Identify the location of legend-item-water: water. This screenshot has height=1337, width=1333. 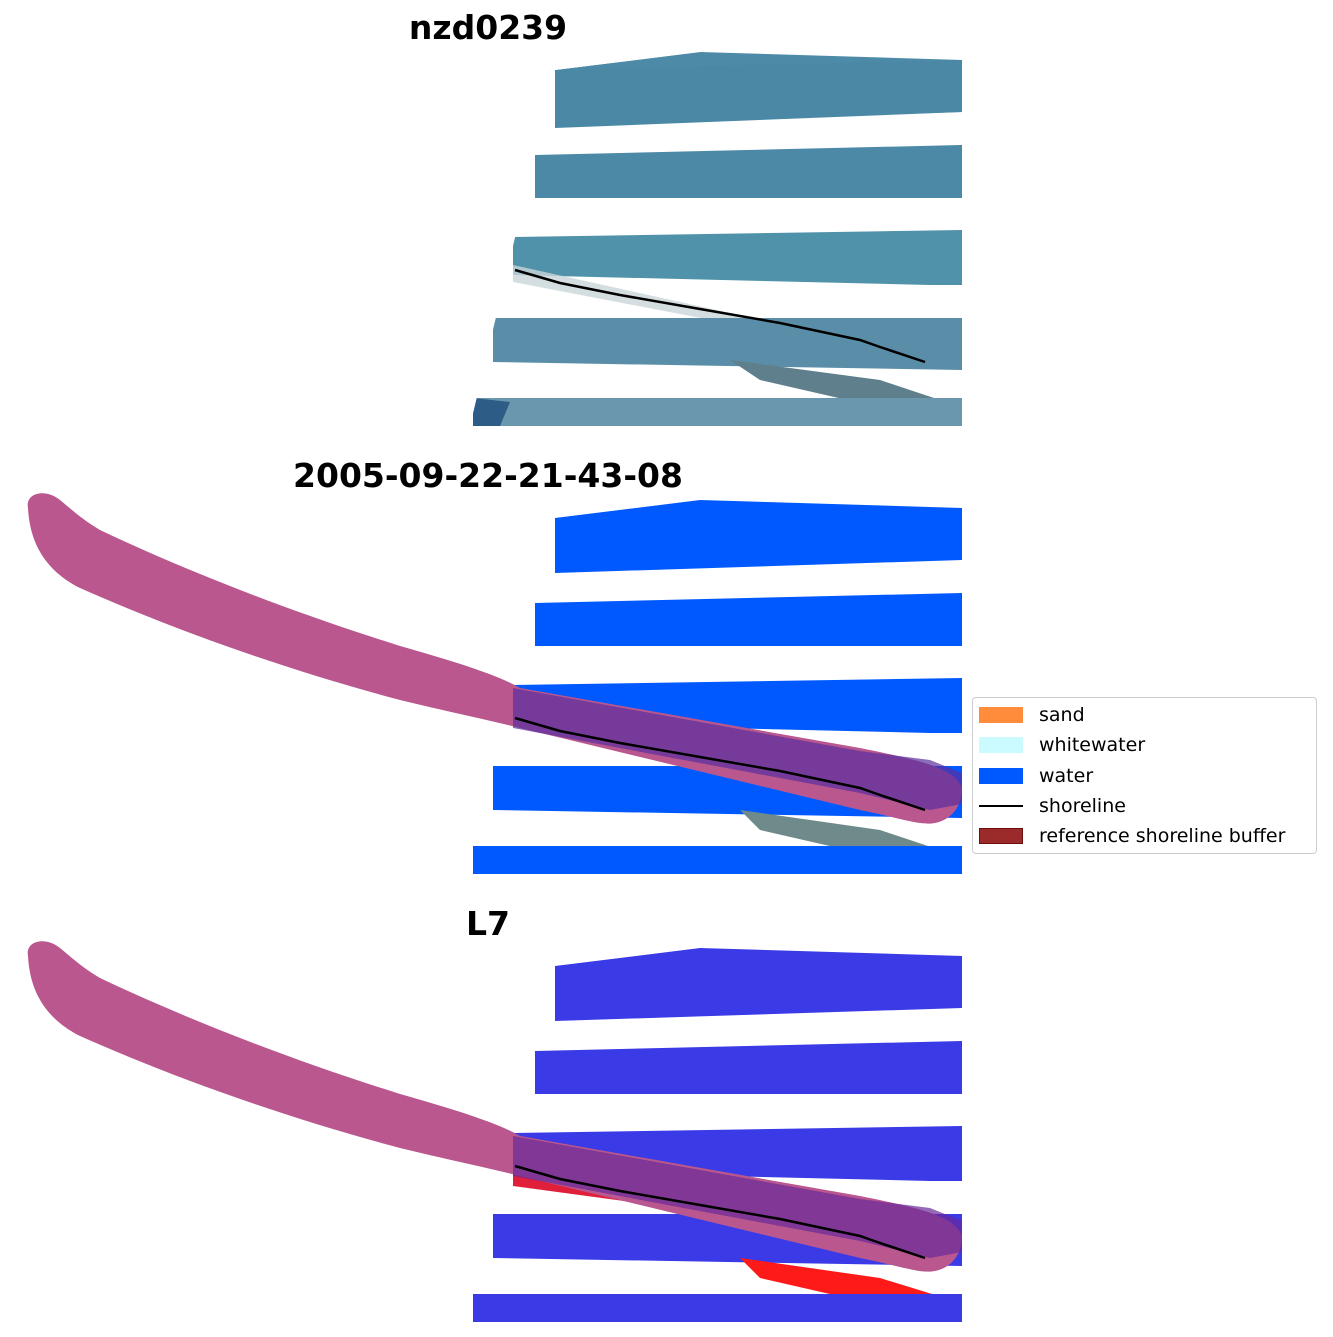
(1036, 776).